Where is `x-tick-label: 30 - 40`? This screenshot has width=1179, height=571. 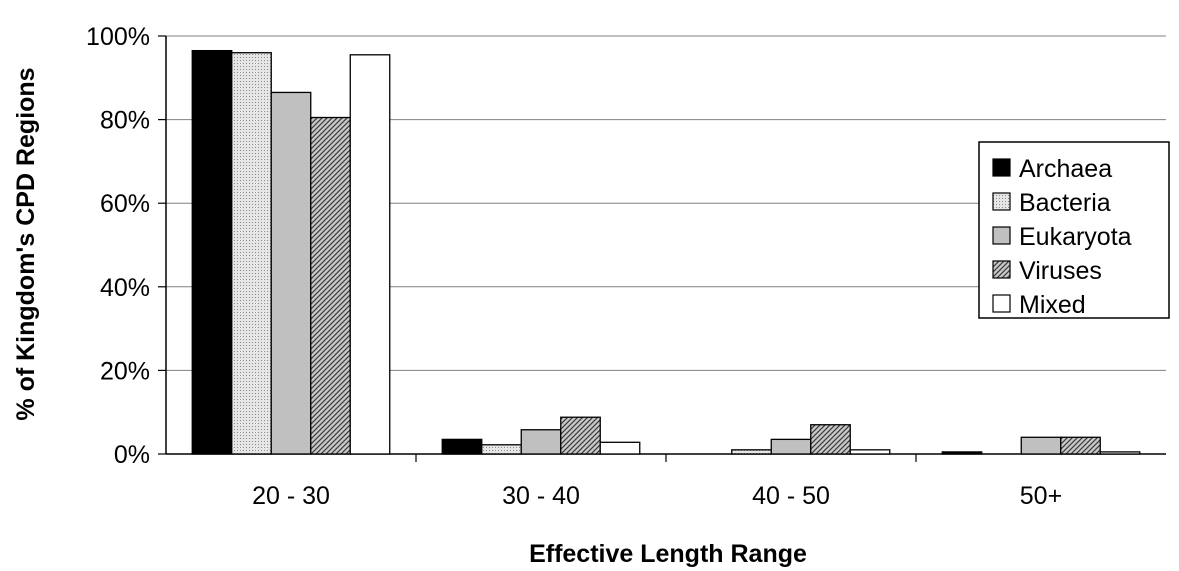 x-tick-label: 30 - 40 is located at coordinates (541, 496).